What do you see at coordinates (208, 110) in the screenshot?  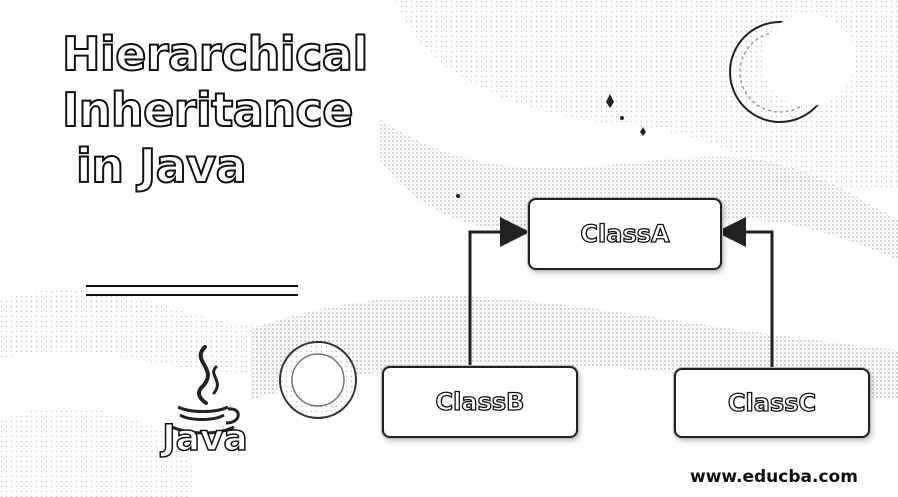 I see `title-line-2: Inheritance` at bounding box center [208, 110].